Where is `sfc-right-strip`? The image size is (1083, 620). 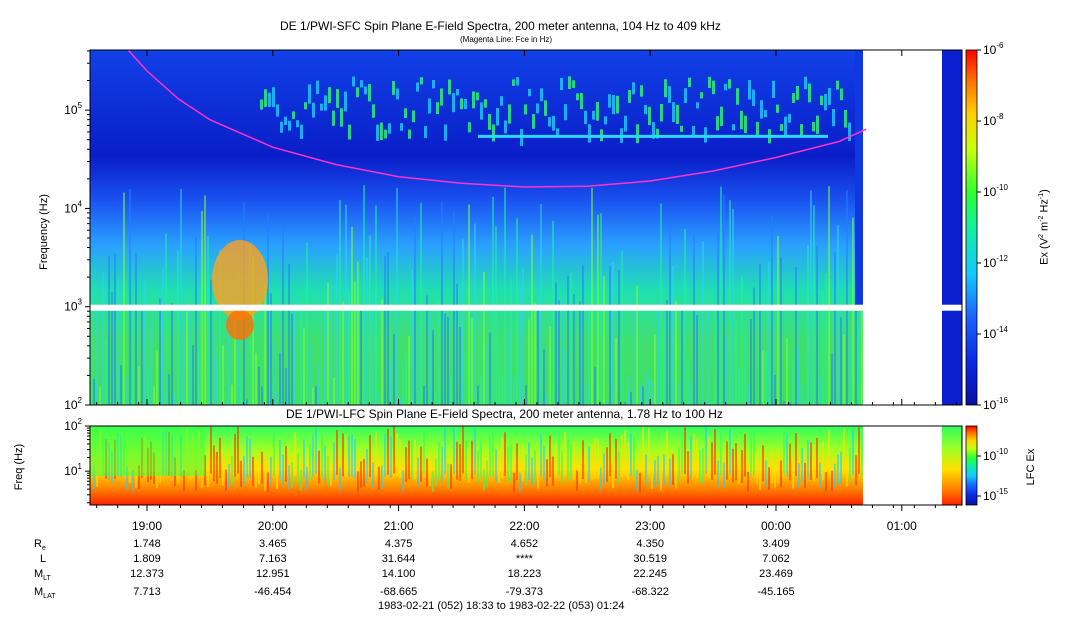 sfc-right-strip is located at coordinates (952, 227).